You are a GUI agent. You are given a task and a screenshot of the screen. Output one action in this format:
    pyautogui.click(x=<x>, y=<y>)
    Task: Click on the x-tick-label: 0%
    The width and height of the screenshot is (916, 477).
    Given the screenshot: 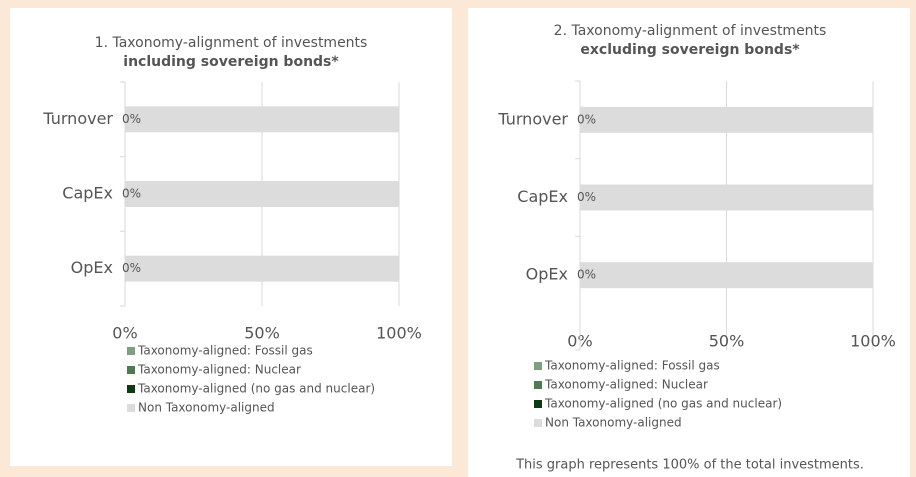 What is the action you would take?
    pyautogui.click(x=124, y=333)
    